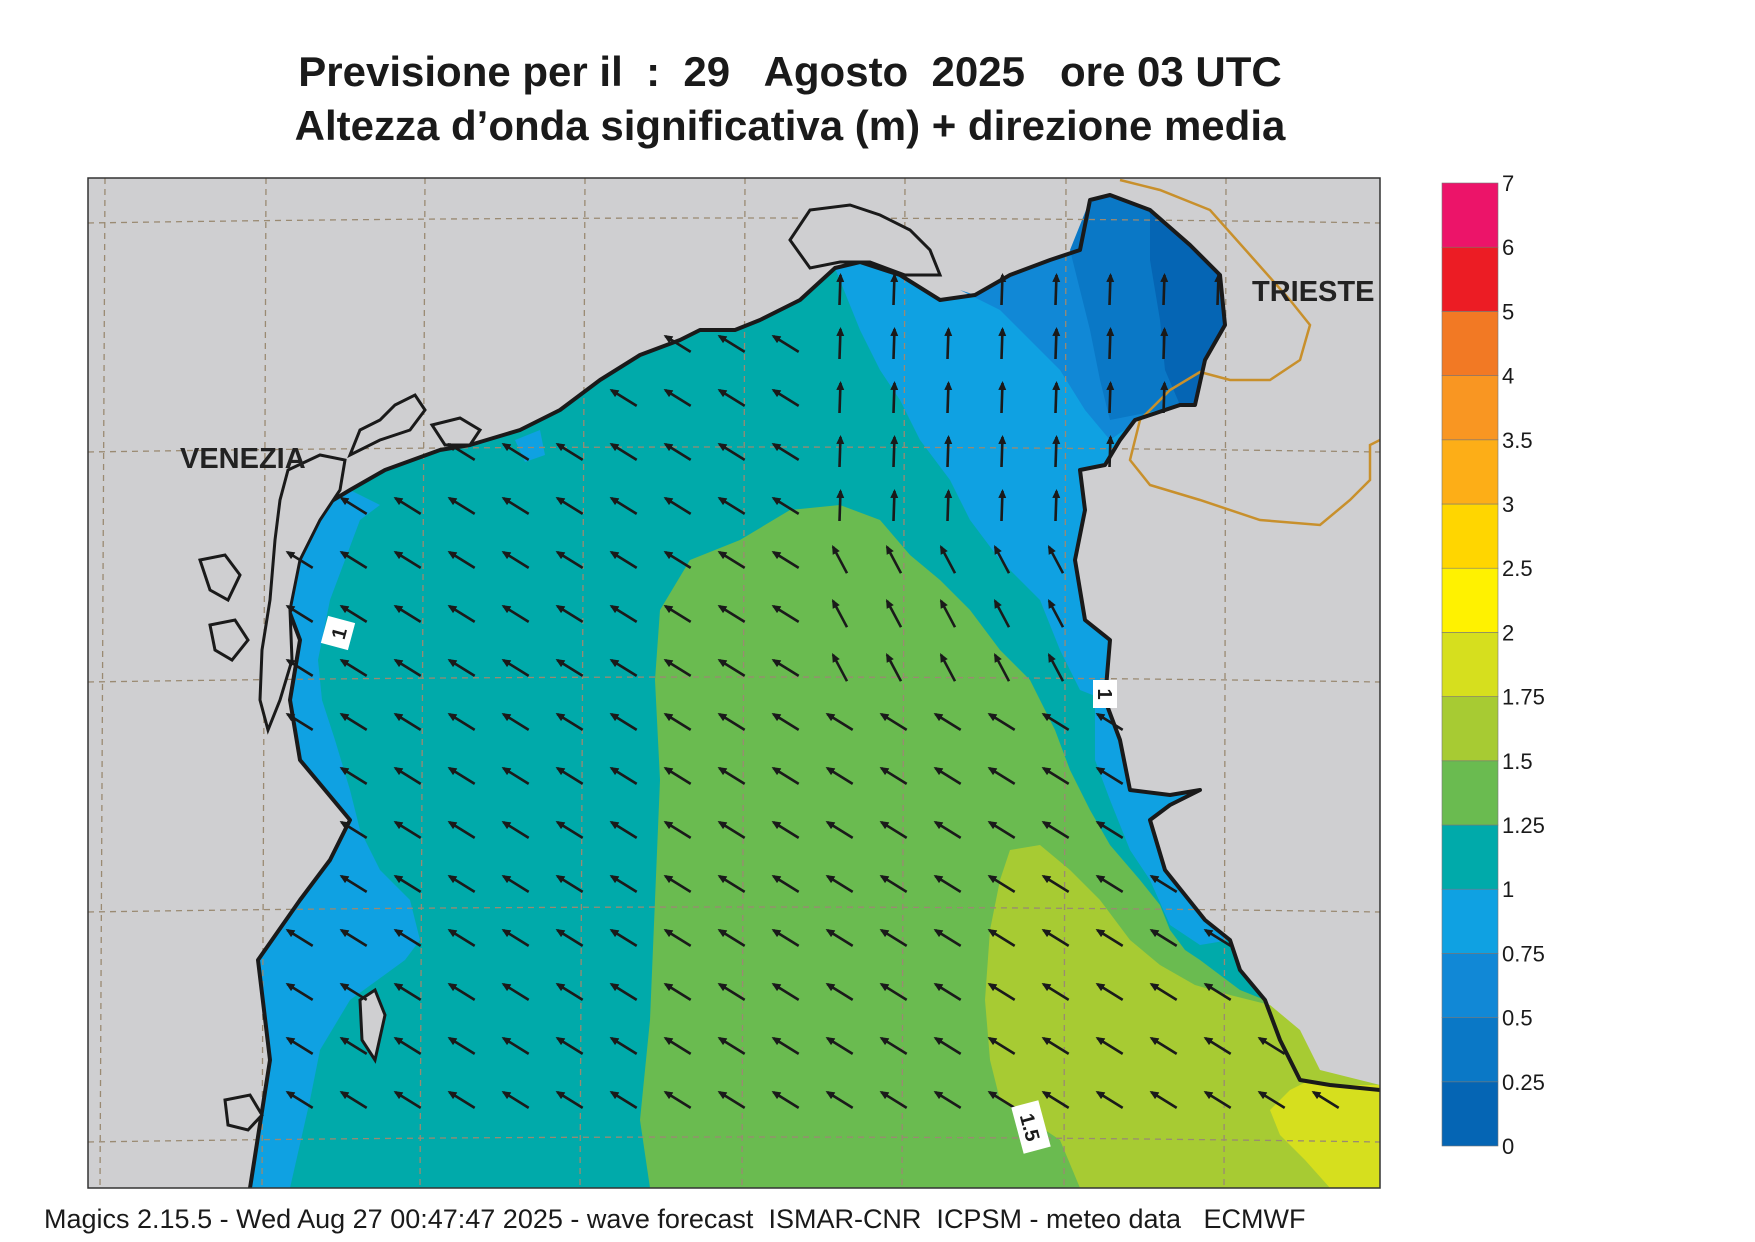 This screenshot has height=1242, width=1755. Describe the element at coordinates (1313, 292) in the screenshot. I see `place-label-trieste: TRIESTE` at that location.